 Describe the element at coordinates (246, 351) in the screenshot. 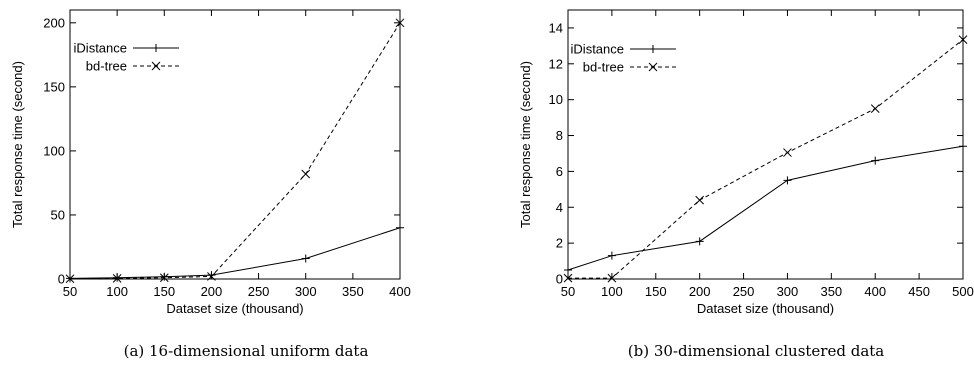

I see `figure-caption: (a) 16-dimensional uniform data` at that location.